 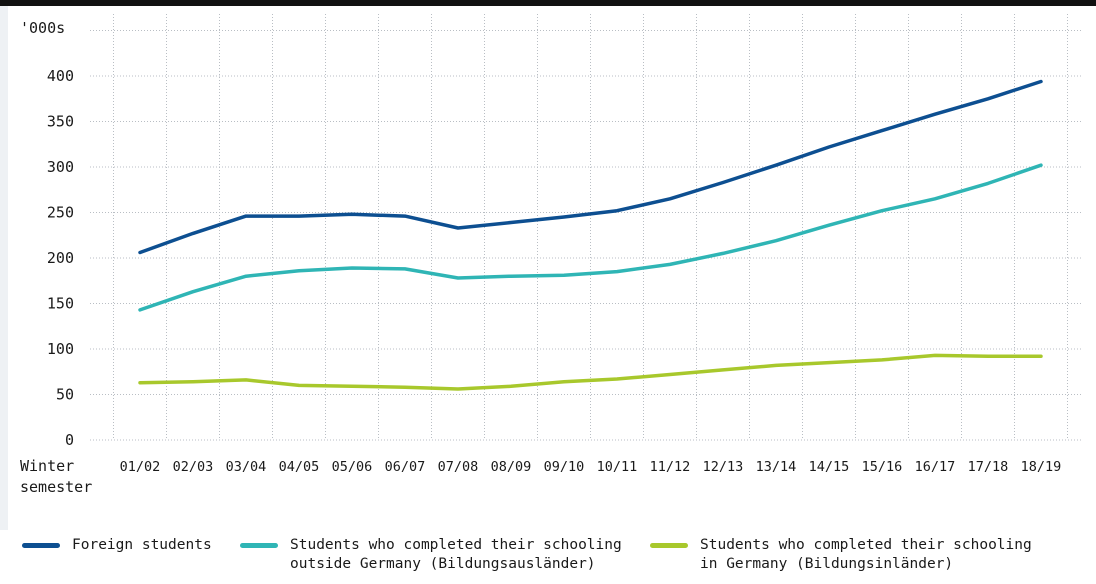 What do you see at coordinates (299, 467) in the screenshot?
I see `x-tick-label: 04/05` at bounding box center [299, 467].